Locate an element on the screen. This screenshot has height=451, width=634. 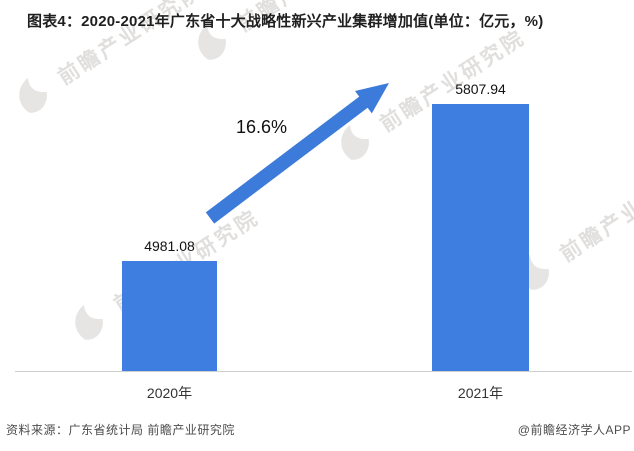
bar-column-2020: 4981.08 is located at coordinates (169, 304).